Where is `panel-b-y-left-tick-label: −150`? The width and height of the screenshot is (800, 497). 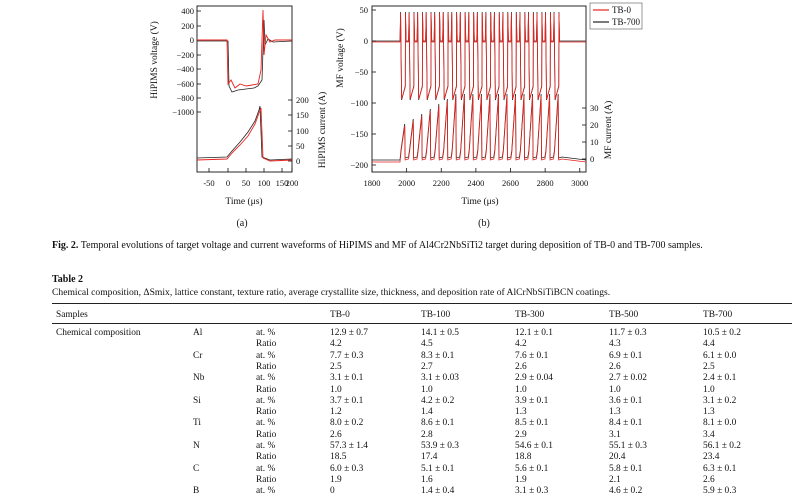 panel-b-y-left-tick-label: −150 is located at coordinates (359, 134).